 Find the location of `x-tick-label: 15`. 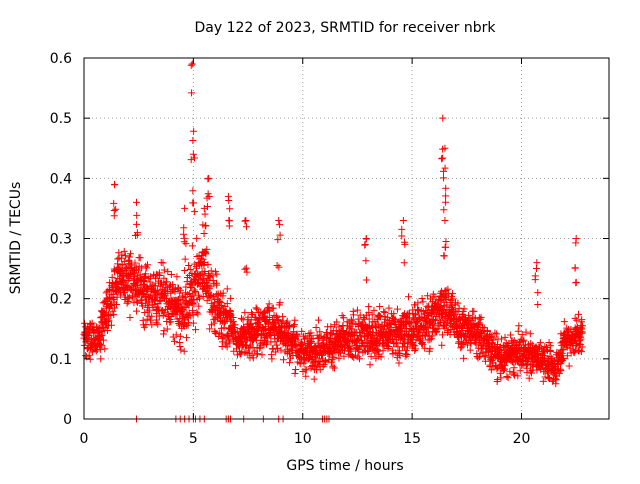

x-tick-label: 15 is located at coordinates (412, 439).